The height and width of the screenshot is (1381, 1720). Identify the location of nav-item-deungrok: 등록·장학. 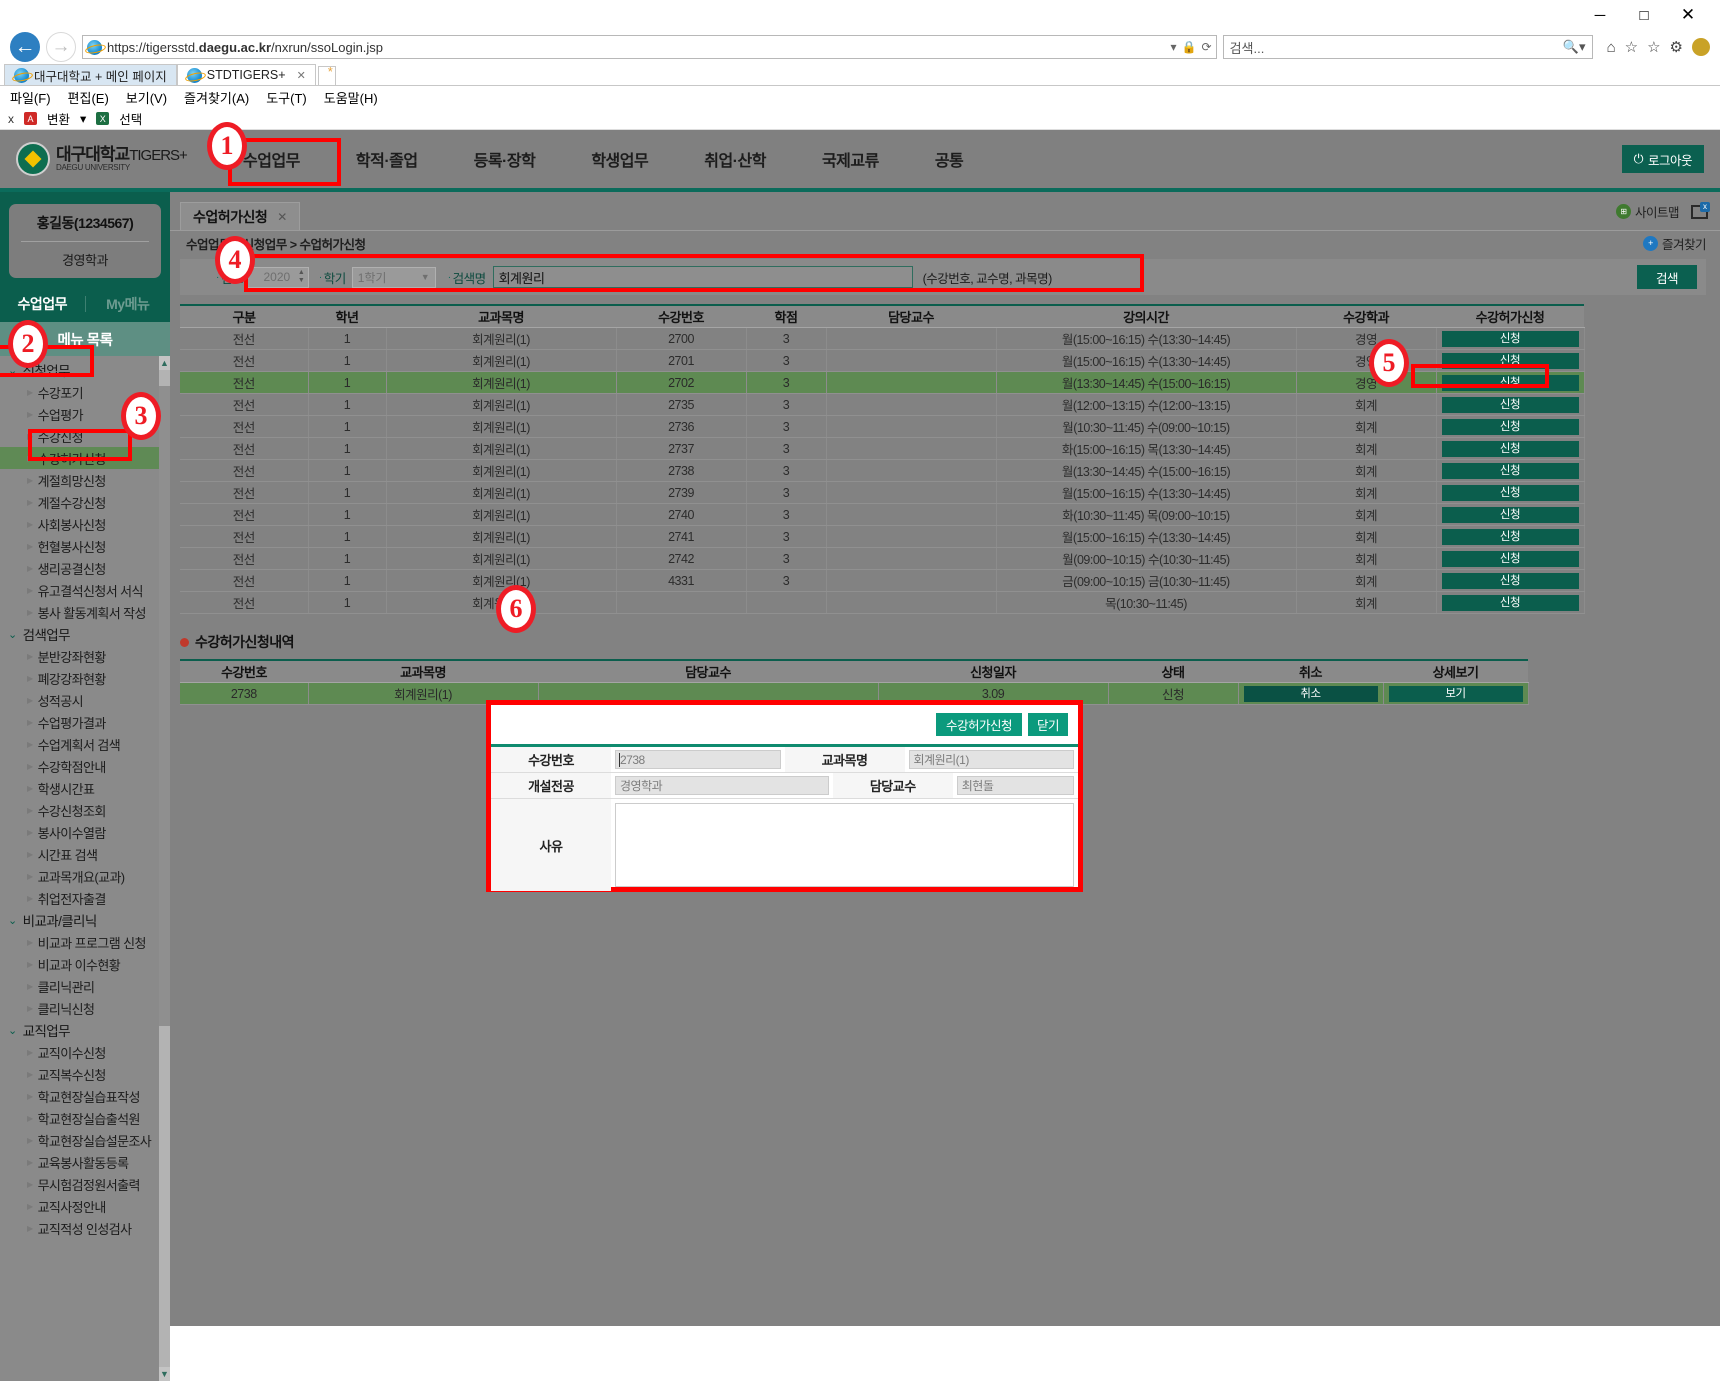
(504, 161).